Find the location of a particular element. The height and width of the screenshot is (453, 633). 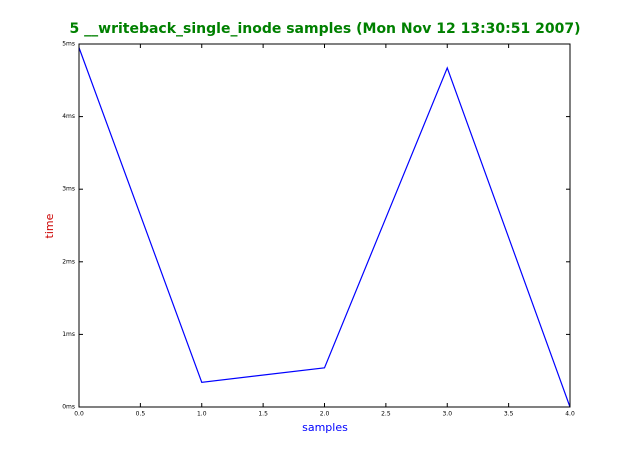

y-axis-label: time is located at coordinates (49, 225).